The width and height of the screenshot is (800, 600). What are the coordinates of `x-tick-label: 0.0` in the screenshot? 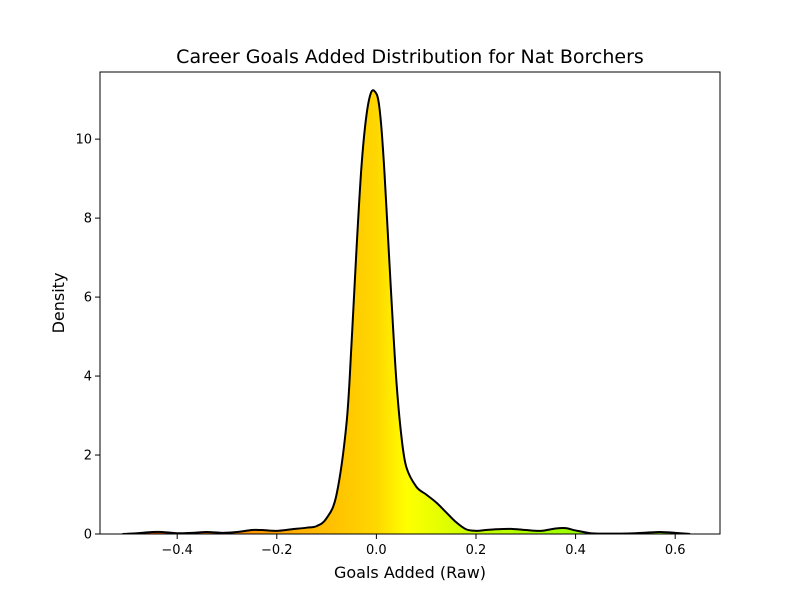 It's located at (376, 550).